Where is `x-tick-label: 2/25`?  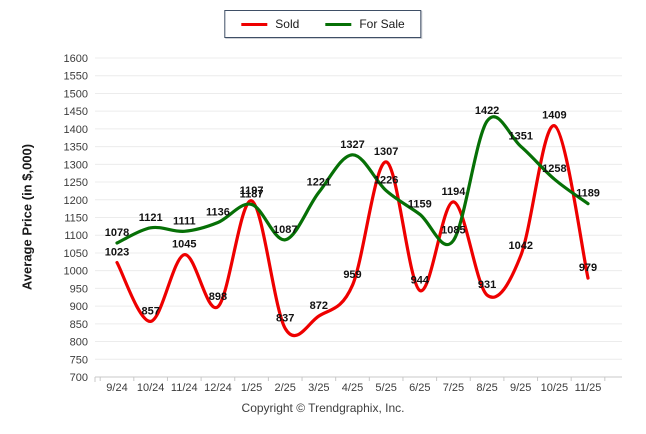 x-tick-label: 2/25 is located at coordinates (285, 388).